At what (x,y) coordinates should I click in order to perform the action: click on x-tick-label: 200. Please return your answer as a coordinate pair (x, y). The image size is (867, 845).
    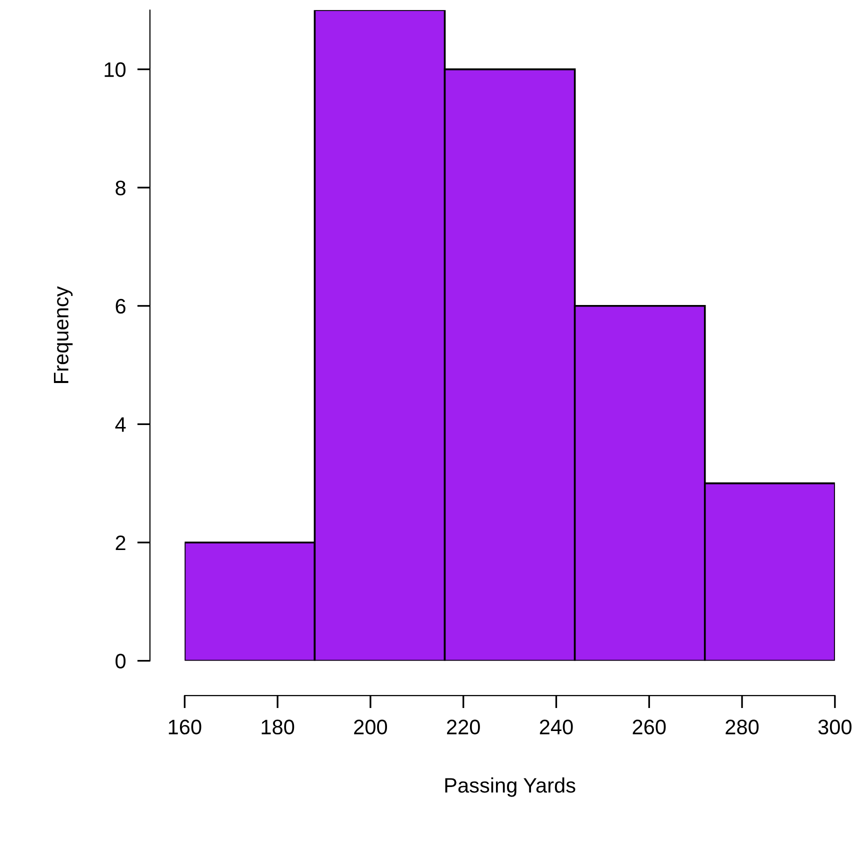
    Looking at the image, I should click on (371, 727).